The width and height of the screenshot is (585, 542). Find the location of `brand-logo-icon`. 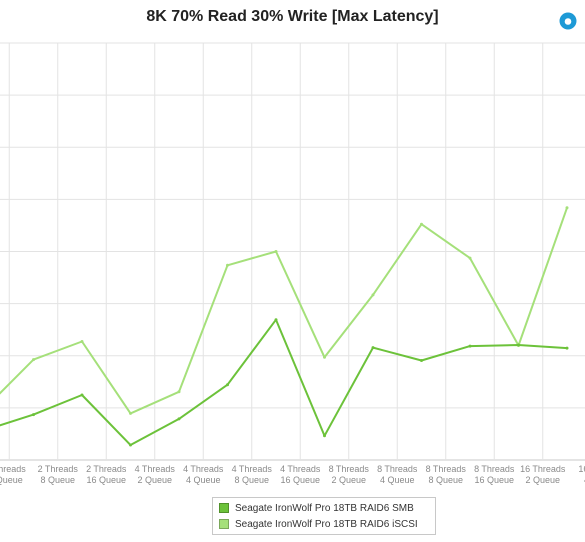

brand-logo-icon is located at coordinates (568, 21).